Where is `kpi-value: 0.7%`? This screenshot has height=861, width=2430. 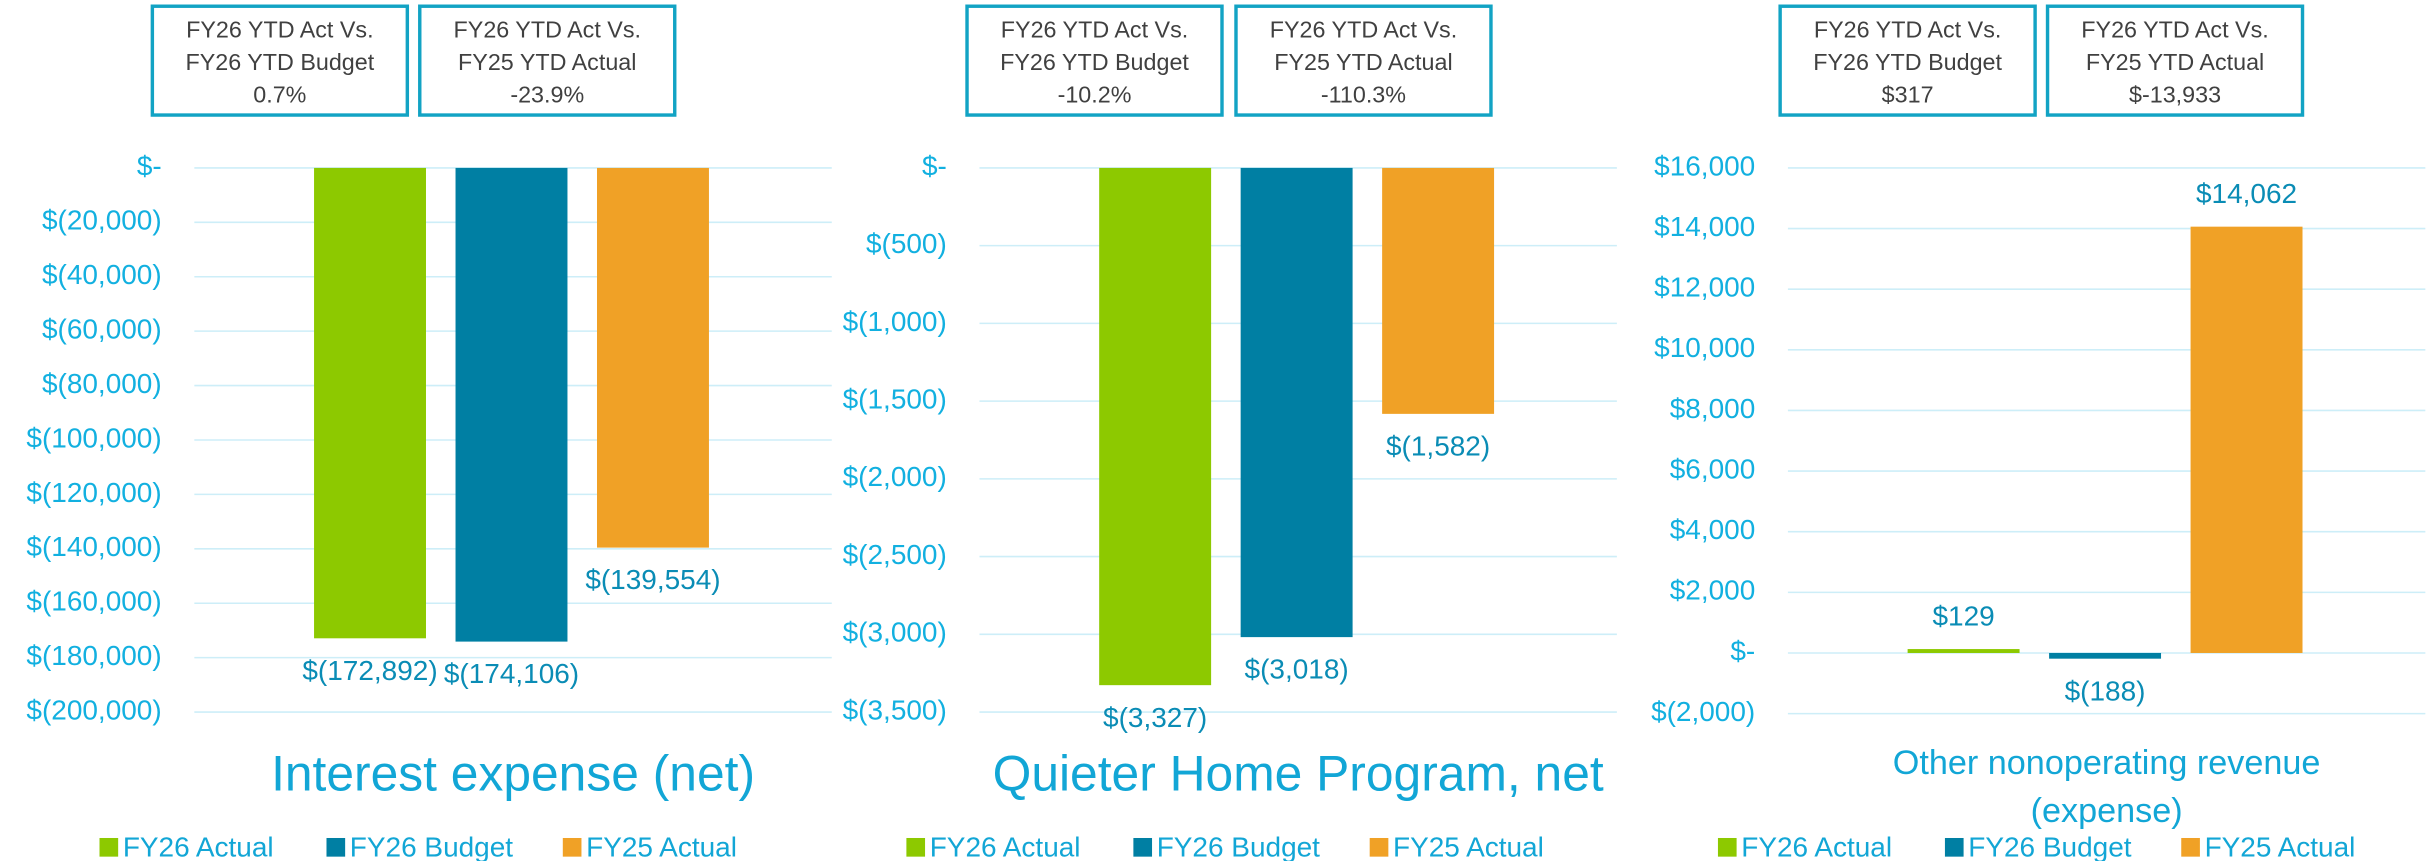 kpi-value: 0.7% is located at coordinates (279, 95).